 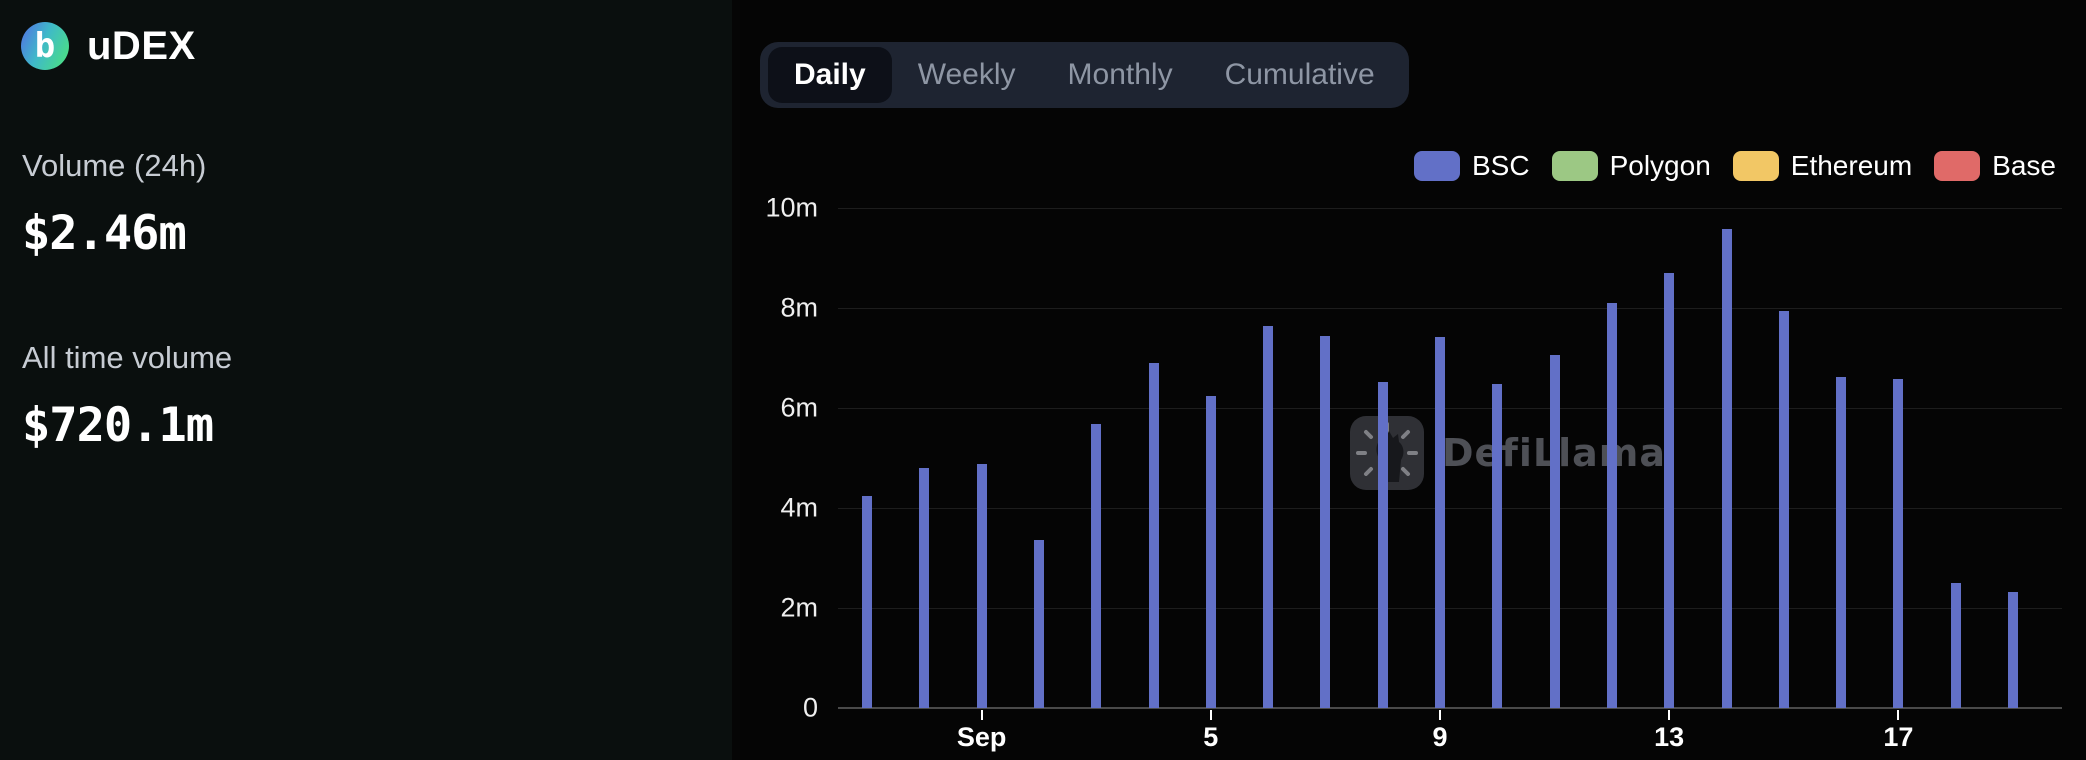 What do you see at coordinates (1957, 166) in the screenshot?
I see `legend-swatch-base` at bounding box center [1957, 166].